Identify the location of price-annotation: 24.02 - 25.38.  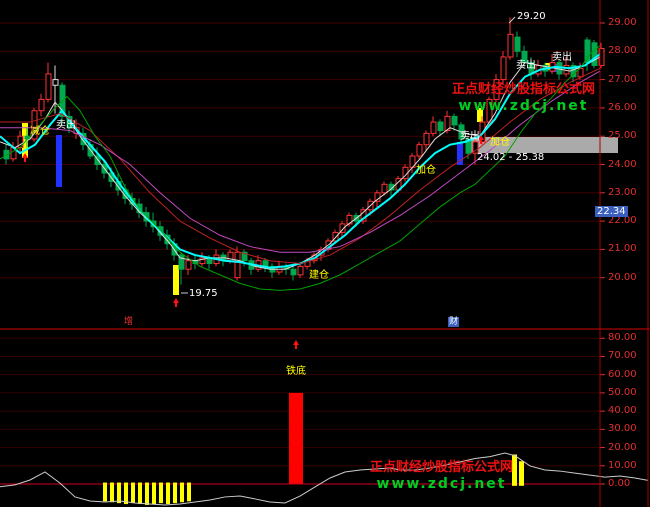
(511, 157).